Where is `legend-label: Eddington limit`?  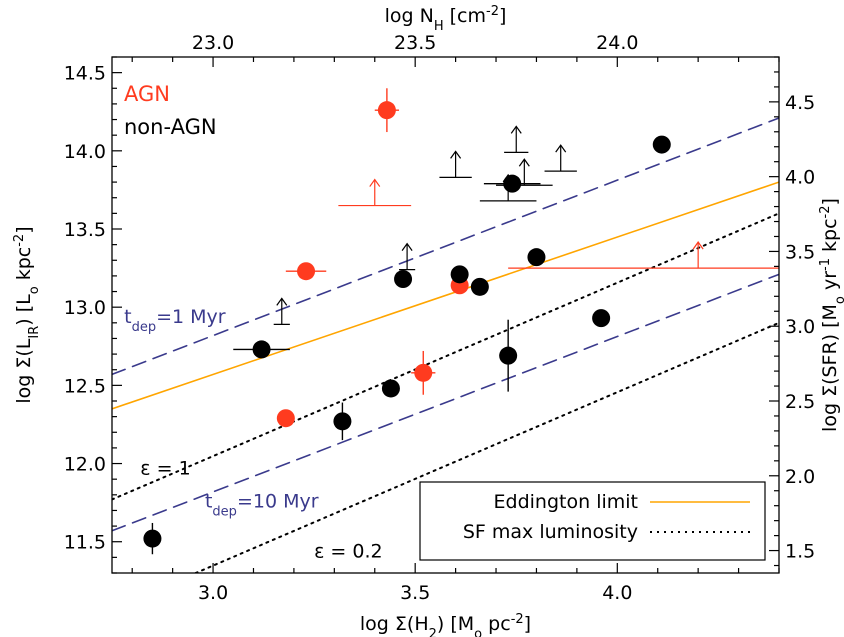
legend-label: Eddington limit is located at coordinates (566, 502).